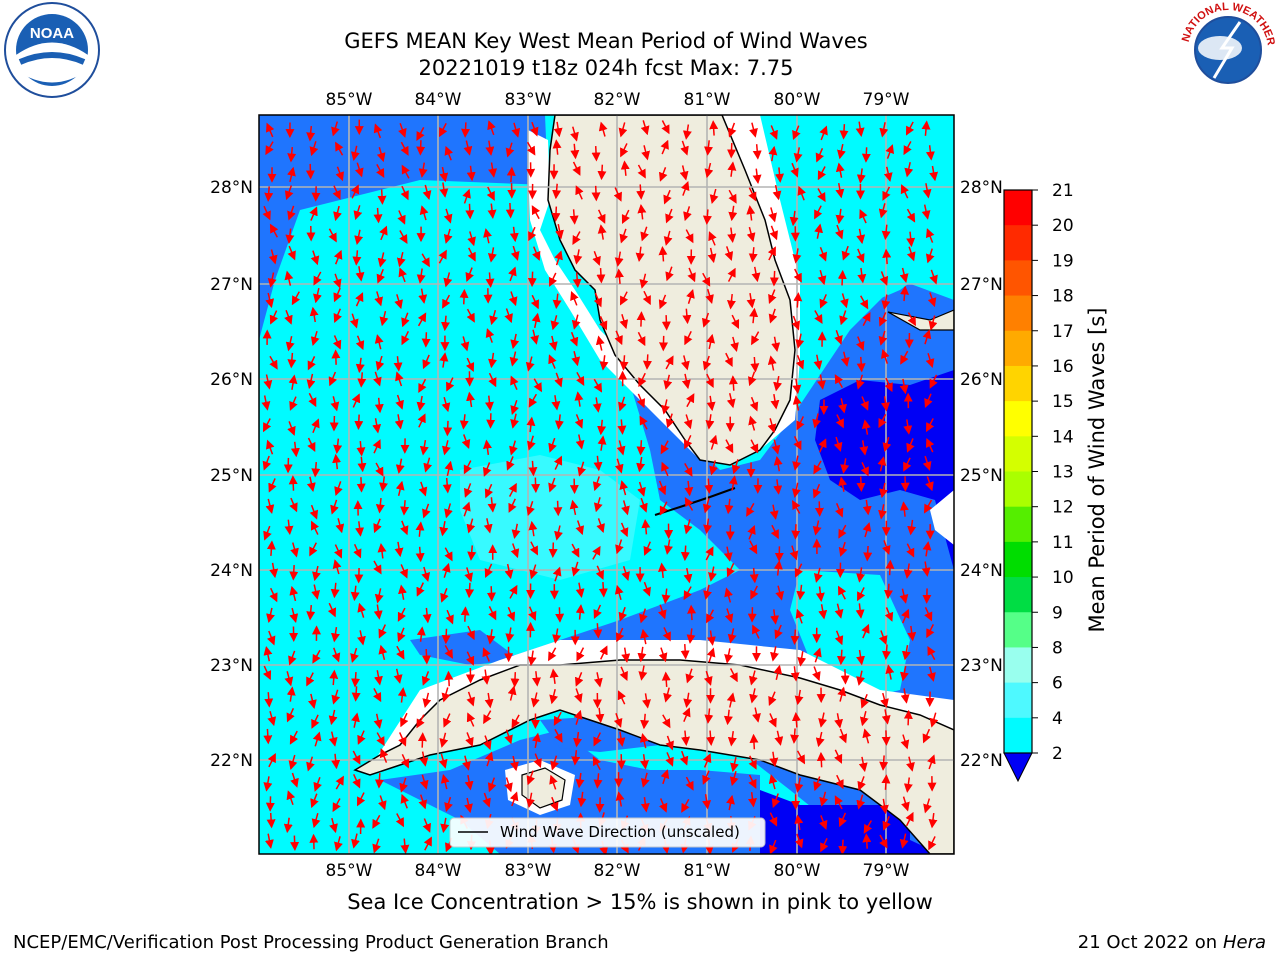  I want to click on colorbar-tick-label: 10, so click(1063, 578).